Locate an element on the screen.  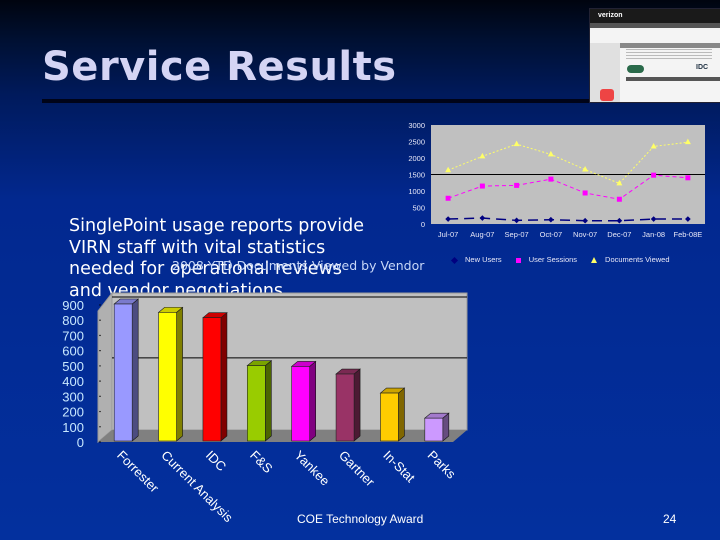
bar-chart-title: 2008 YTD Documents Viewed by Vendor is located at coordinates (298, 265).